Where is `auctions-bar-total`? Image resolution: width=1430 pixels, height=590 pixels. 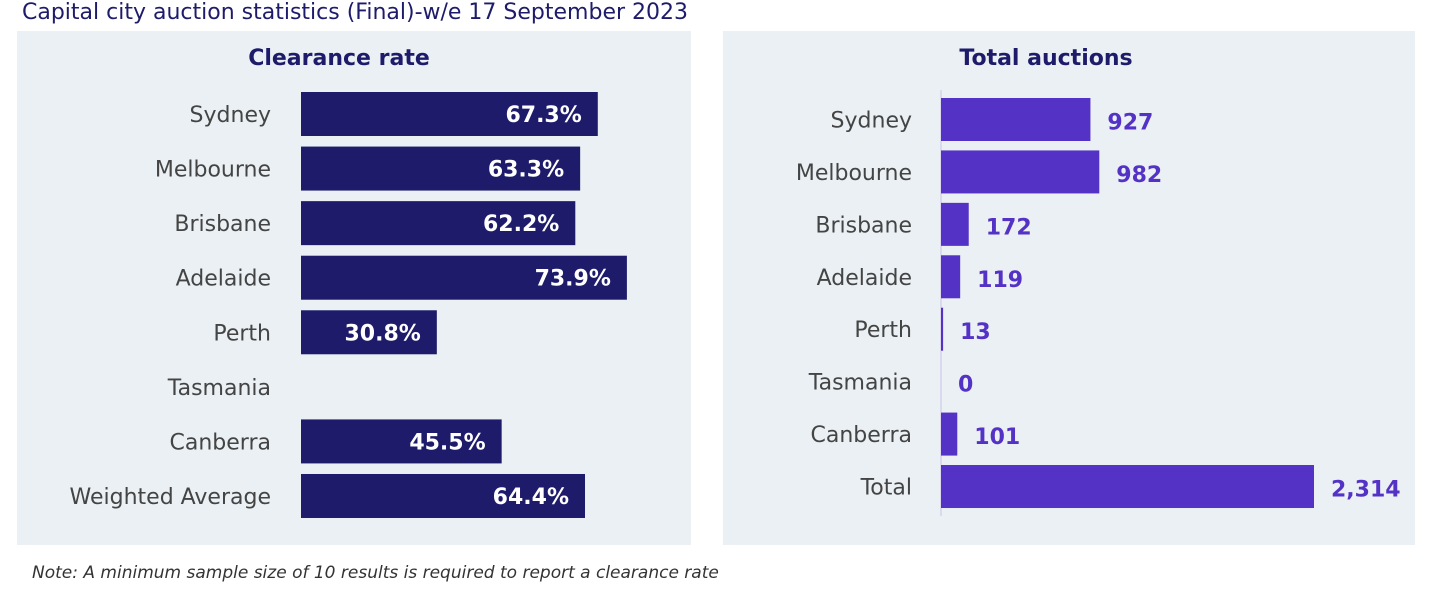 auctions-bar-total is located at coordinates (1127, 487).